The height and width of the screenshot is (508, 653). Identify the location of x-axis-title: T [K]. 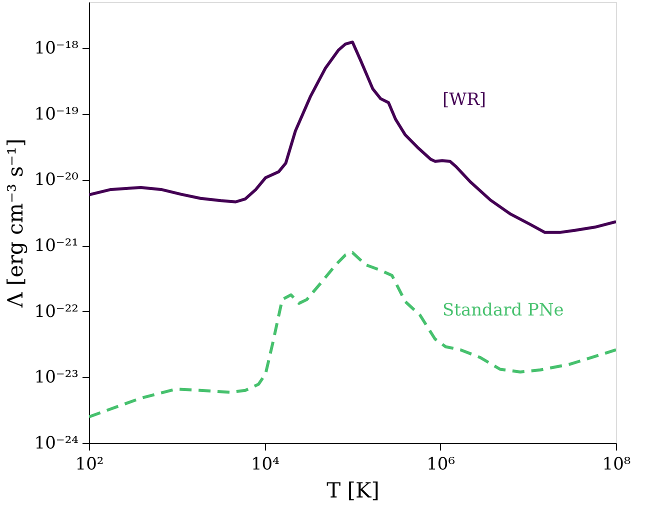
(353, 490).